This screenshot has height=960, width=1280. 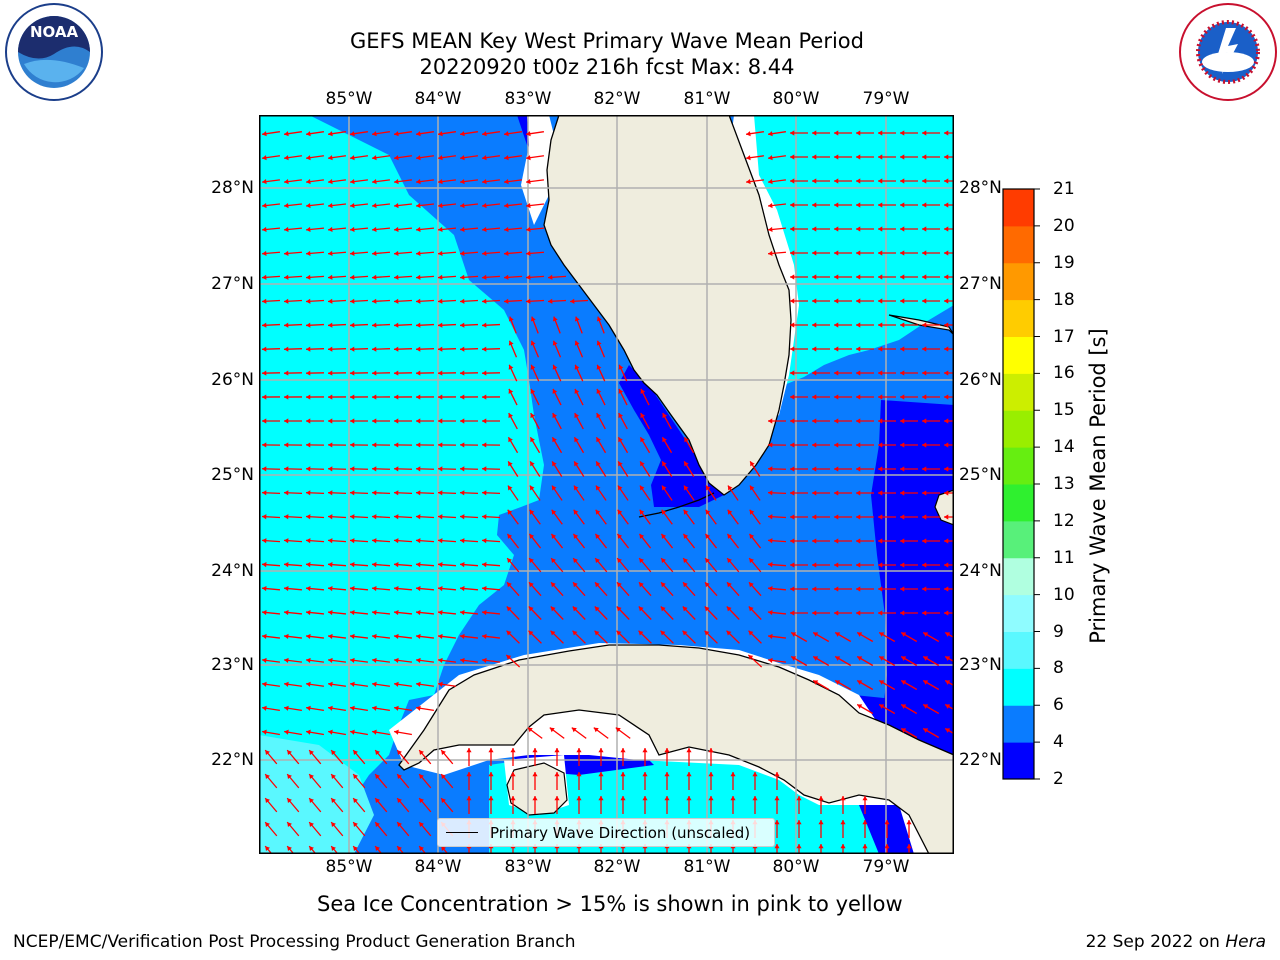 I want to click on colorbar-band, so click(x=1018, y=761).